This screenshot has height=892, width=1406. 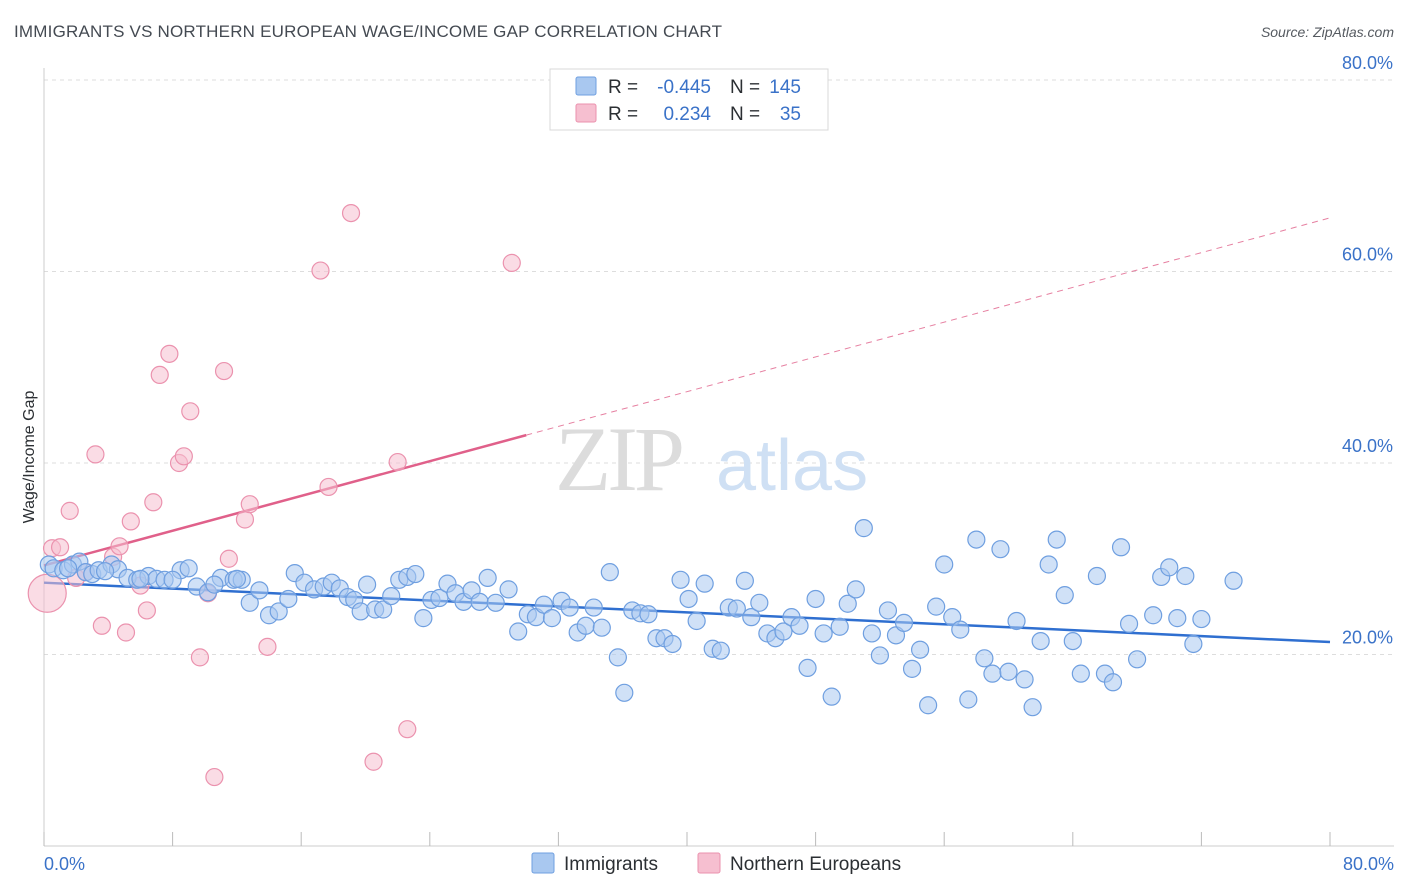 What do you see at coordinates (790, 114) in the screenshot?
I see `legend-n-value-2: 35` at bounding box center [790, 114].